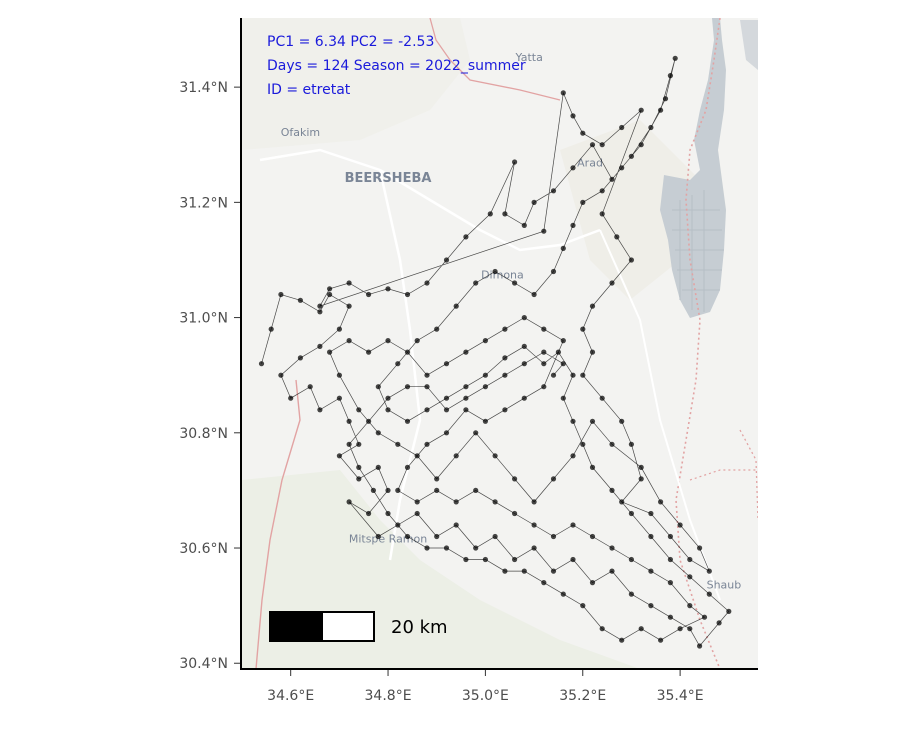  What do you see at coordinates (749, 45) in the screenshot?
I see `basemap-lake` at bounding box center [749, 45].